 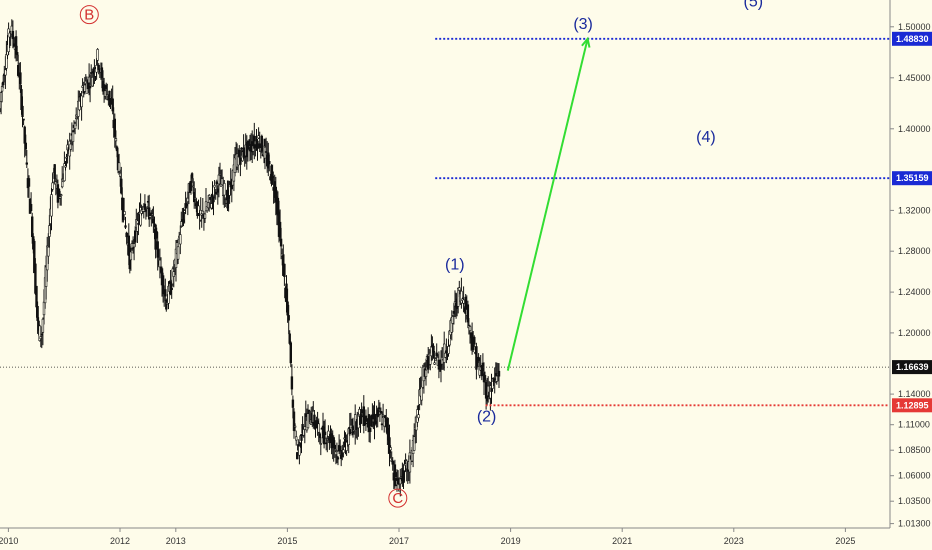 I want to click on wave-label-4: (4), so click(x=706, y=137).